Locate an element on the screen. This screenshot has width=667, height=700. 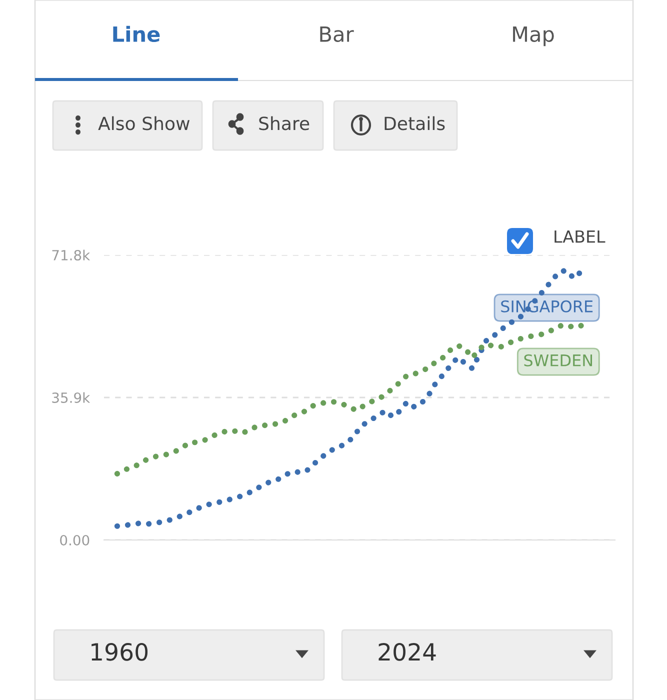
y-tick-label: 0.00 is located at coordinates (75, 540).